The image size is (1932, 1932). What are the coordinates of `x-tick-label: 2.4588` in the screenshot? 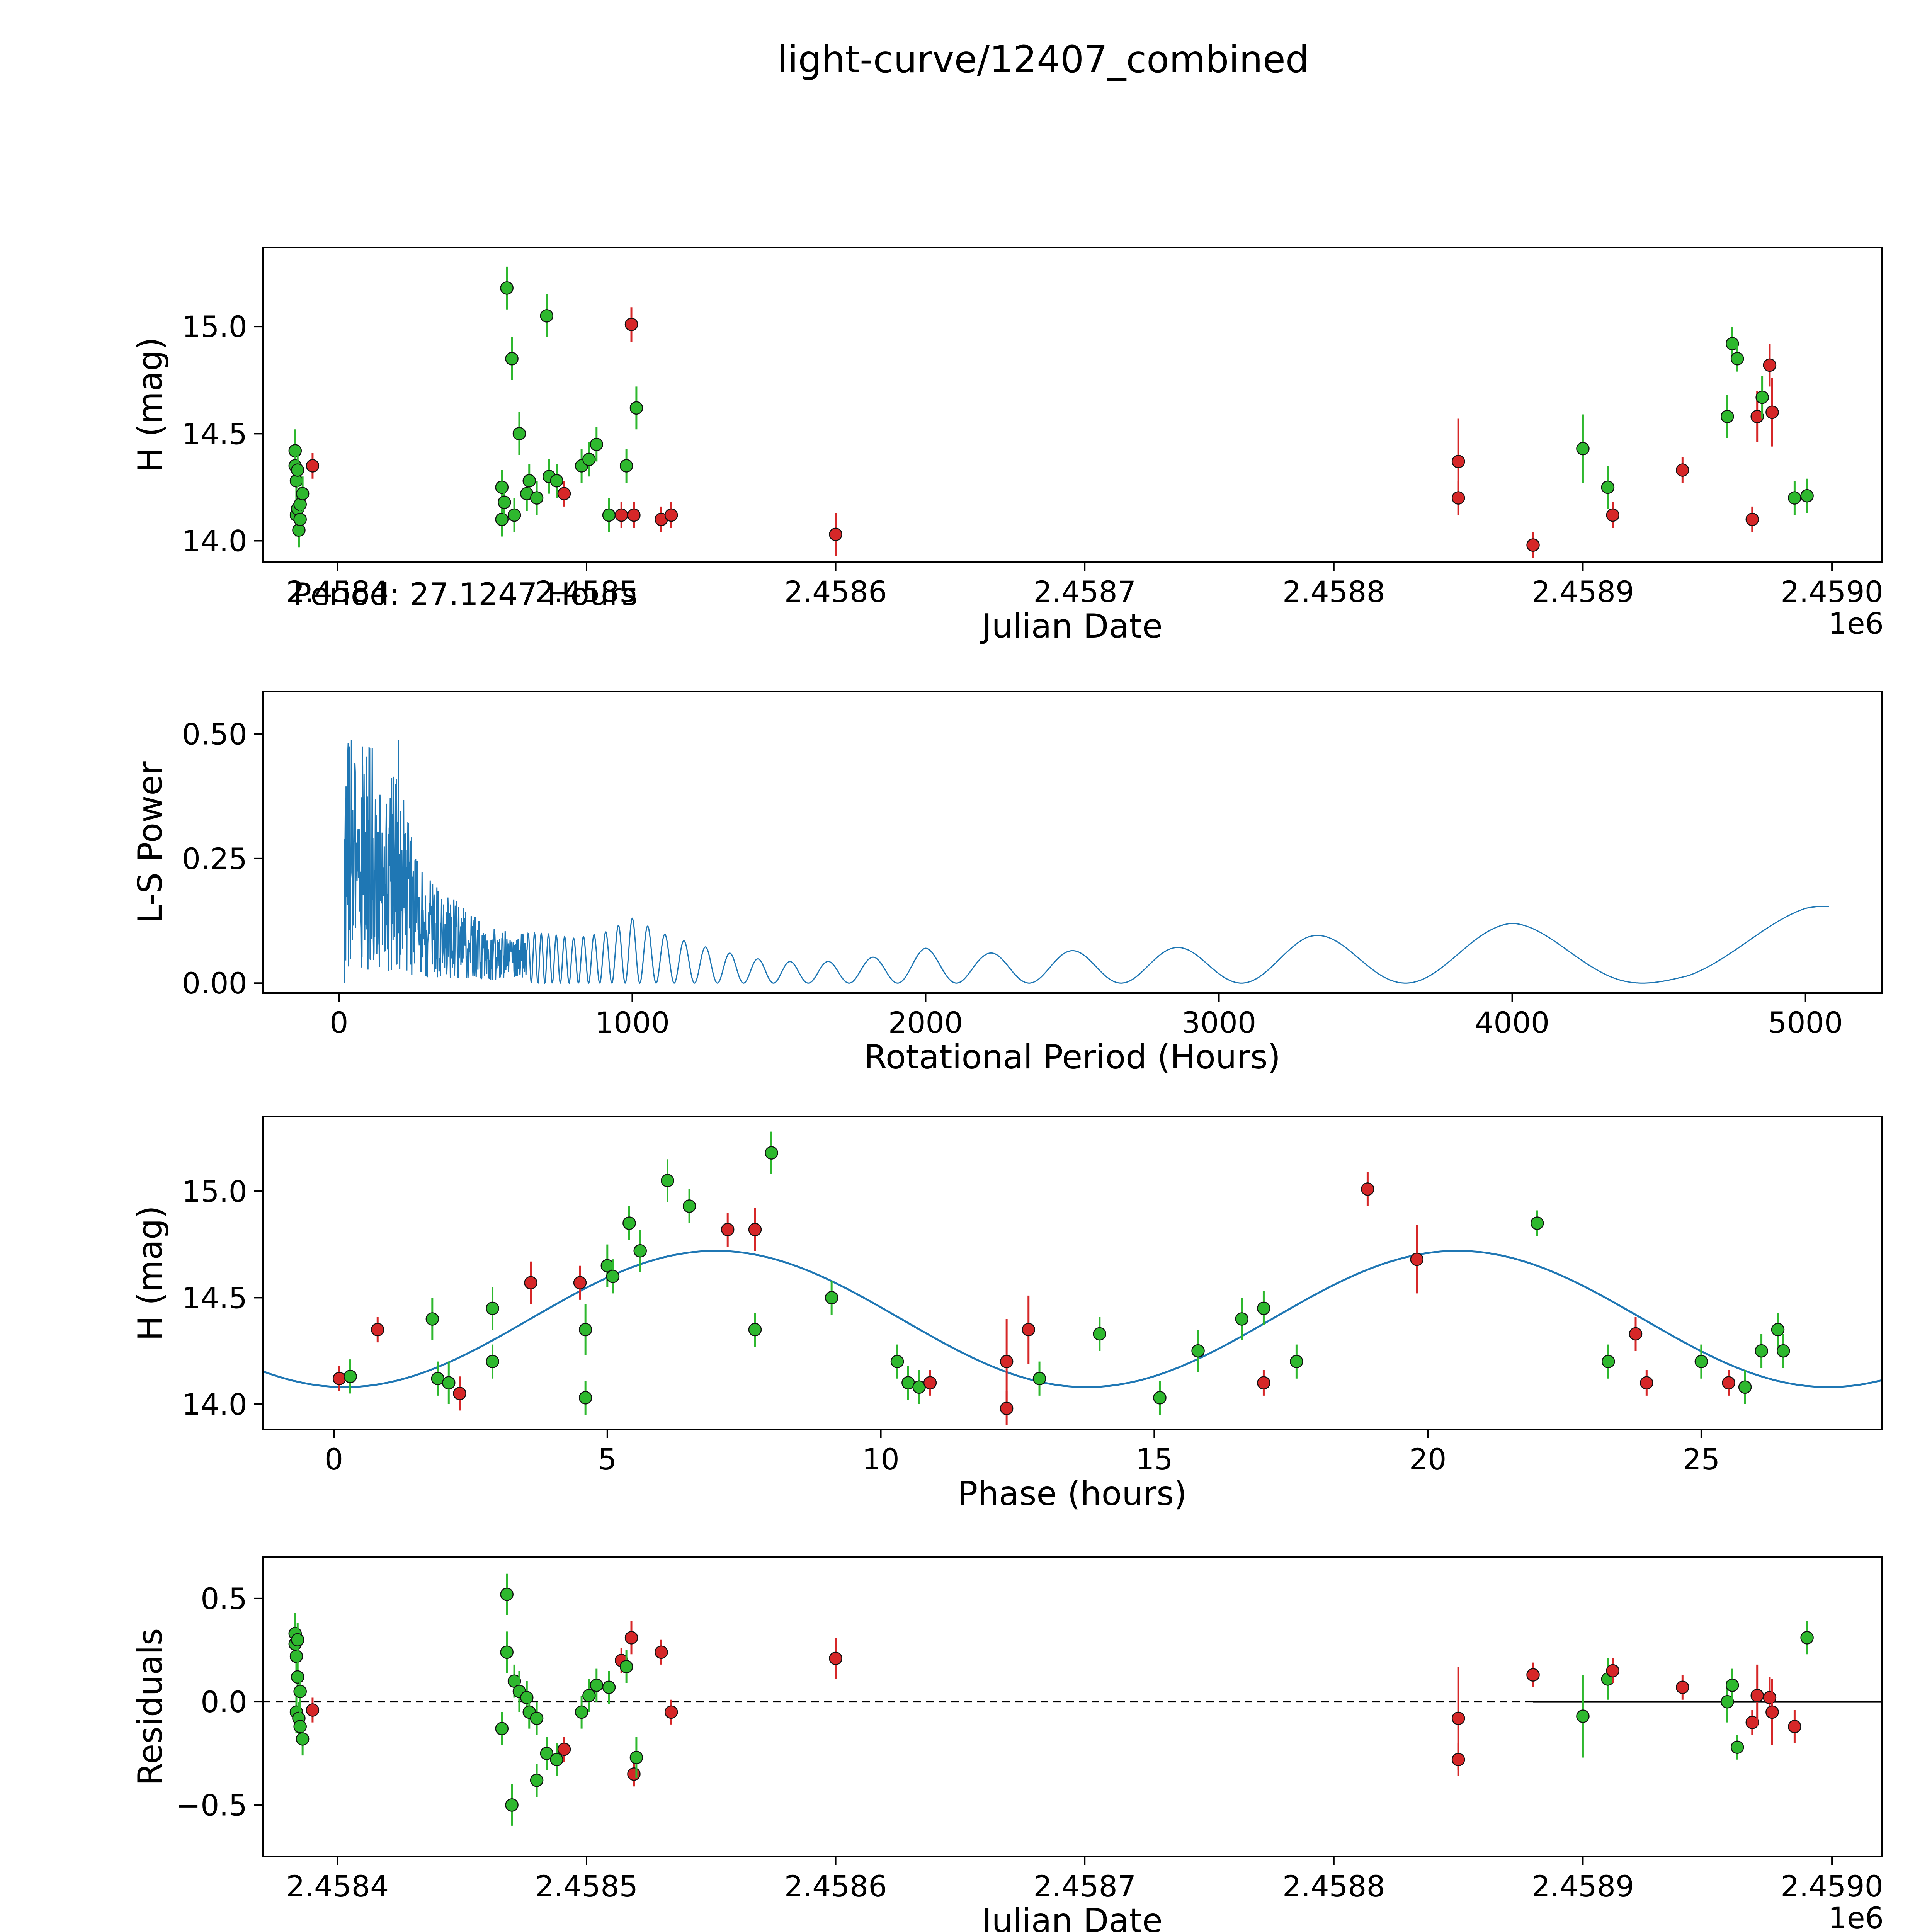 It's located at (1333, 592).